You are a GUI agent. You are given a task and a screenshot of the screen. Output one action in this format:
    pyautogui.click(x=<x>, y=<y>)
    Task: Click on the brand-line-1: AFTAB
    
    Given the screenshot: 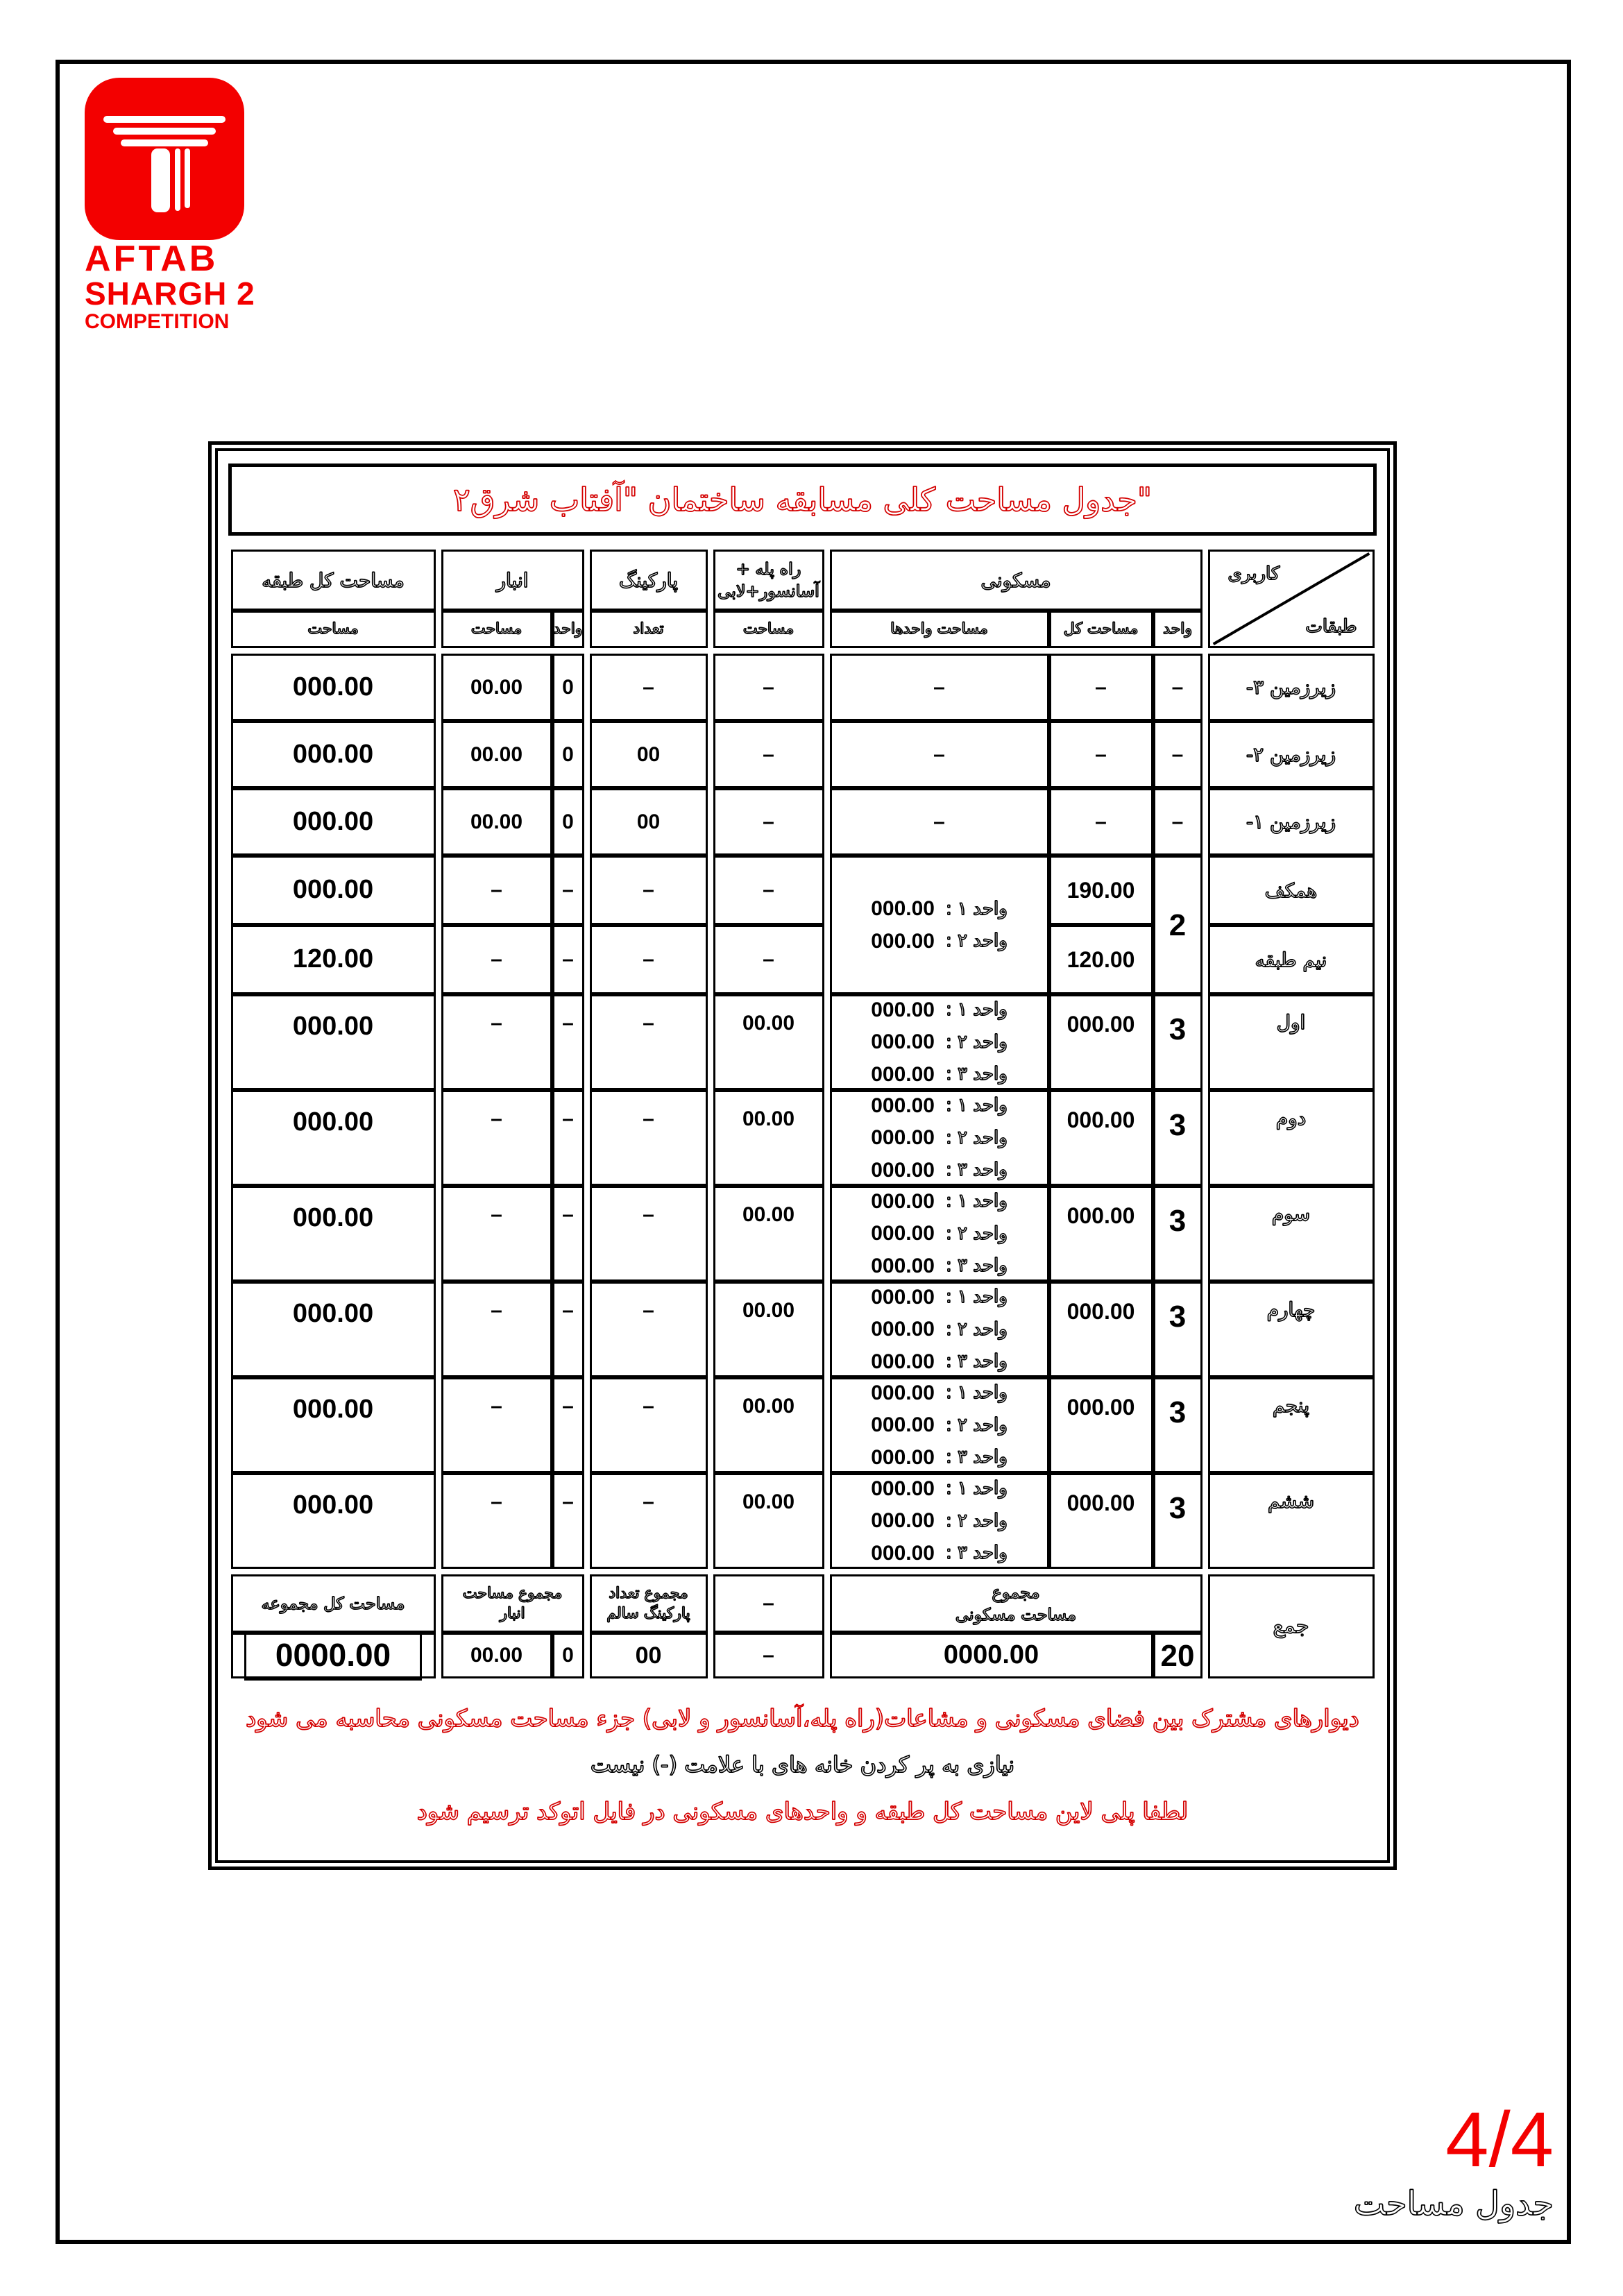 What is the action you would take?
    pyautogui.click(x=152, y=259)
    